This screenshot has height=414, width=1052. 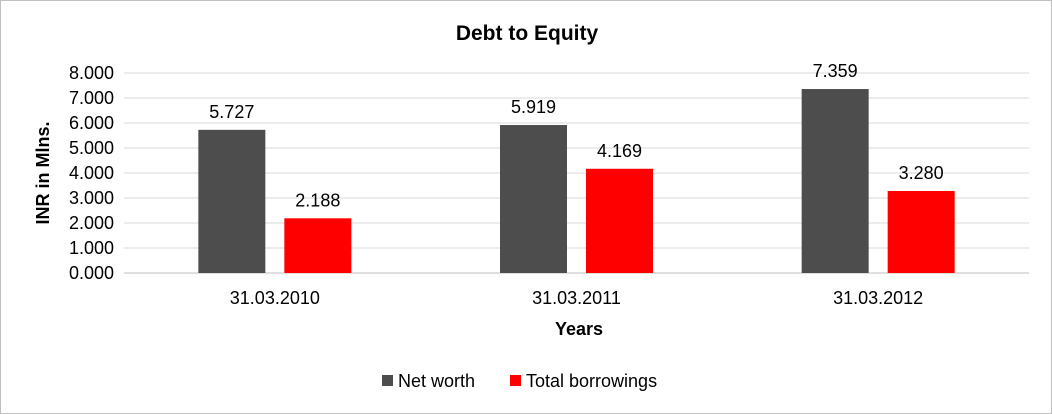 I want to click on y-tick-label: 8.000, so click(x=91, y=73).